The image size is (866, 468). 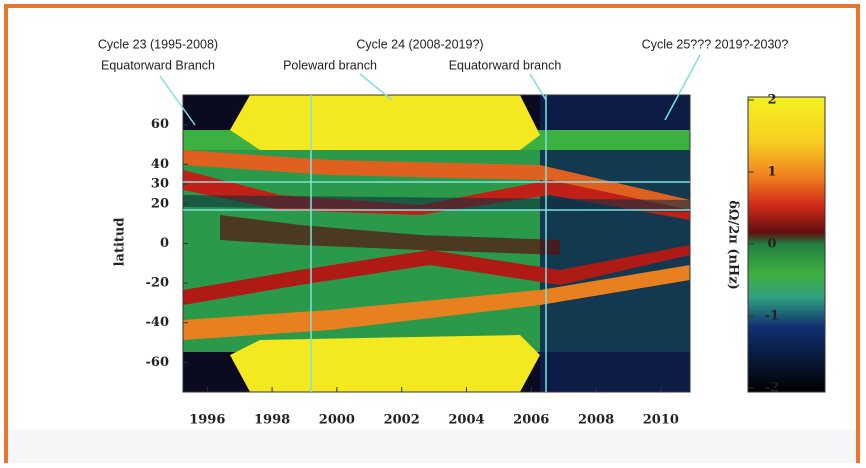 What do you see at coordinates (771, 172) in the screenshot?
I see `colorbar-tick-label: 1` at bounding box center [771, 172].